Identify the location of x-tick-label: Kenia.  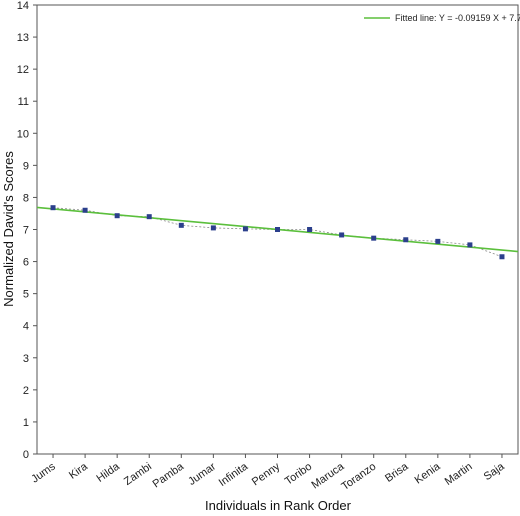
(428, 473).